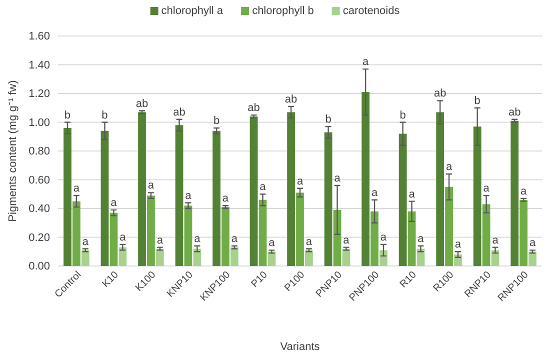 This screenshot has height=356, width=550. Describe the element at coordinates (409, 279) in the screenshot. I see `x-tick-label: R10` at that location.